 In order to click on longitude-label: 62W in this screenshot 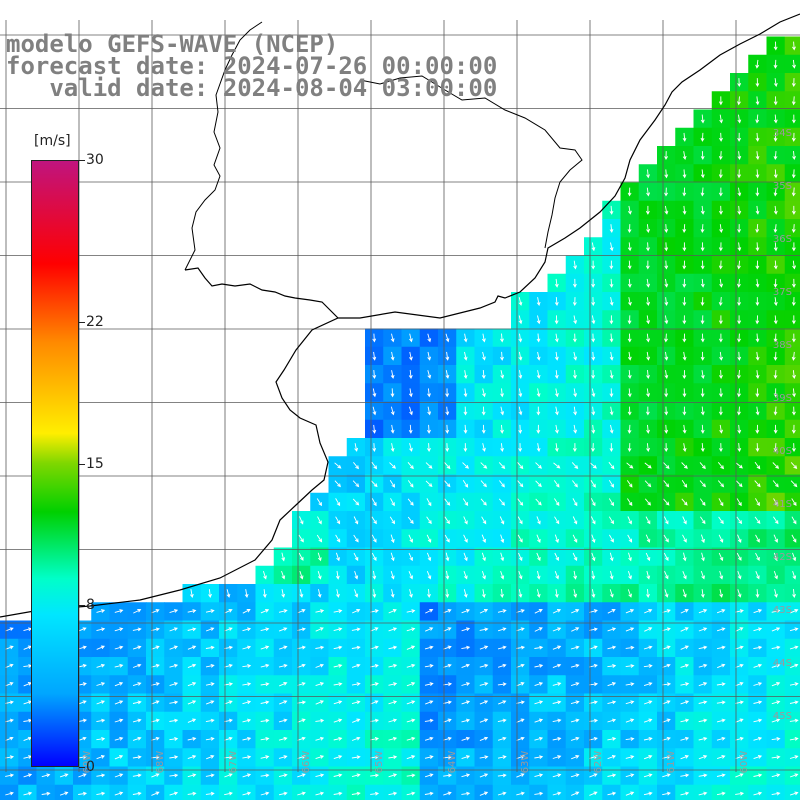, I will do `click(598, 762)`.